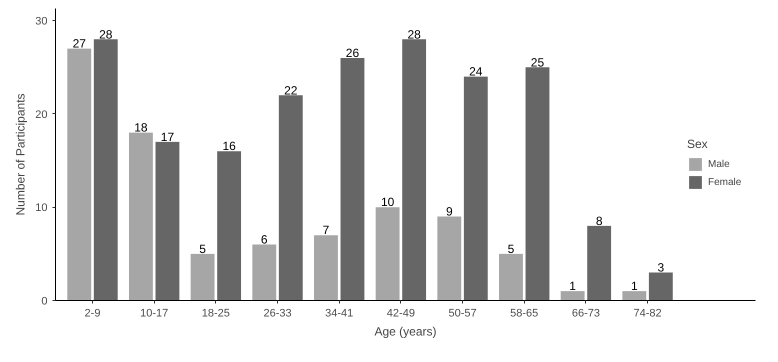  I want to click on x-tick-label: 74-82, so click(648, 314).